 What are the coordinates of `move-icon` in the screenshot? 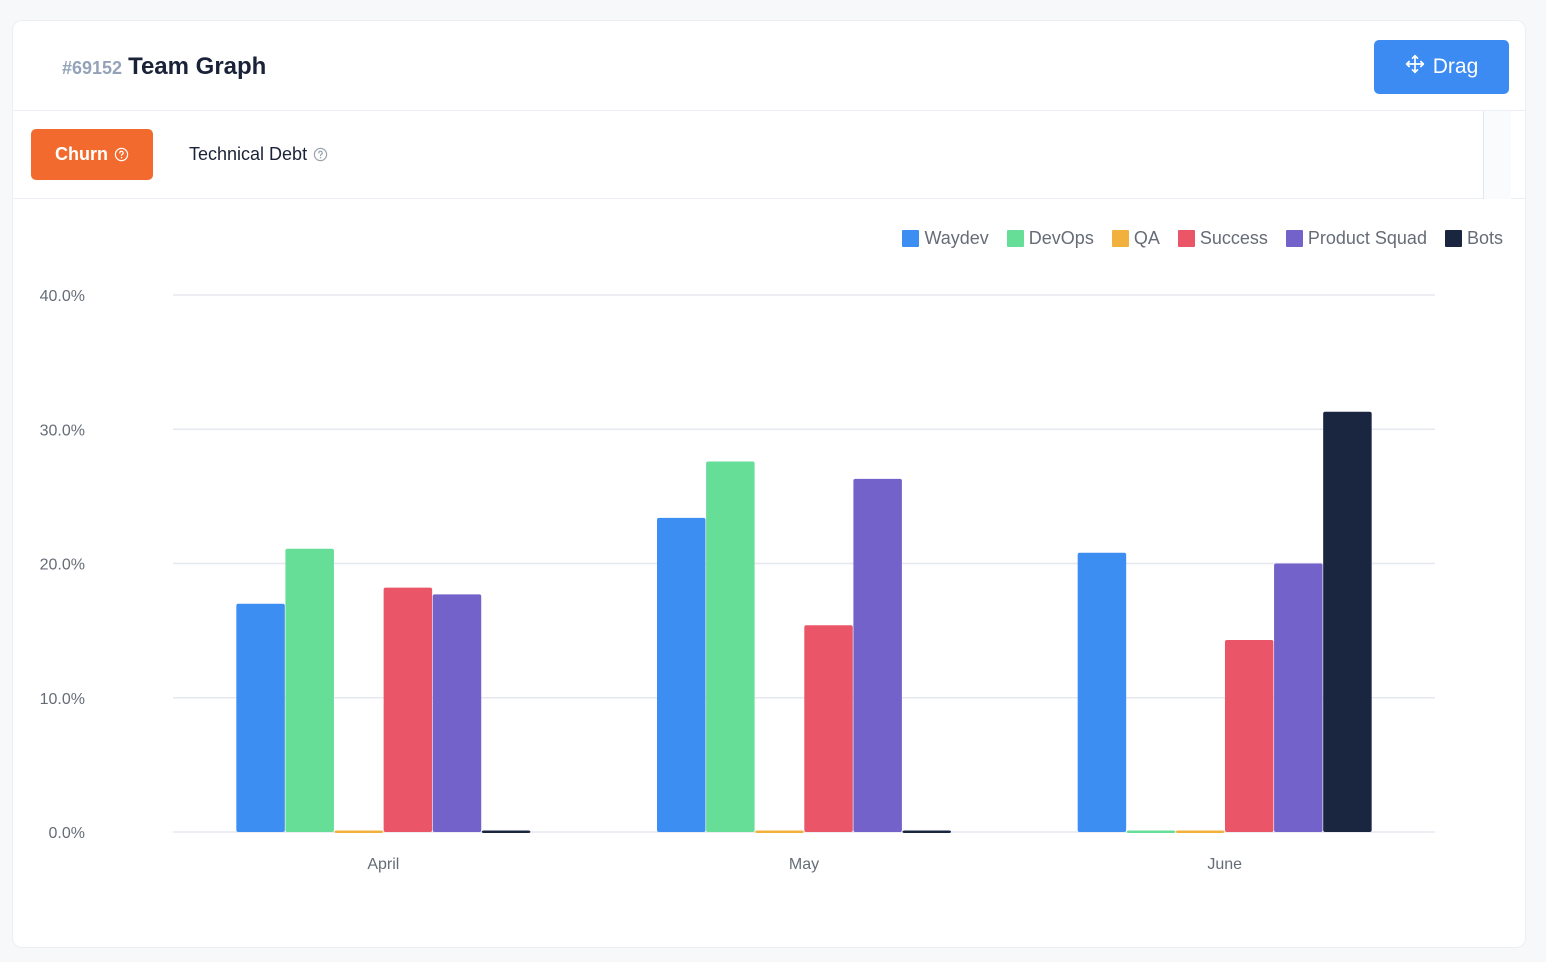 It's located at (1415, 67).